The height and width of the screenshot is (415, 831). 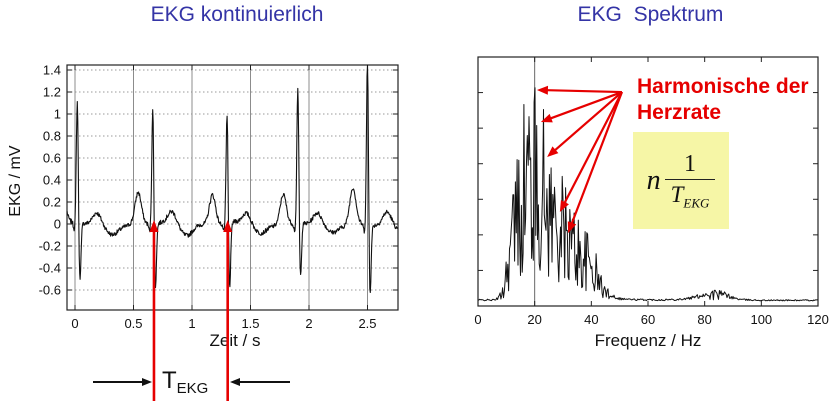 What do you see at coordinates (650, 14) in the screenshot?
I see `right-chart-title: EKG Spektrum` at bounding box center [650, 14].